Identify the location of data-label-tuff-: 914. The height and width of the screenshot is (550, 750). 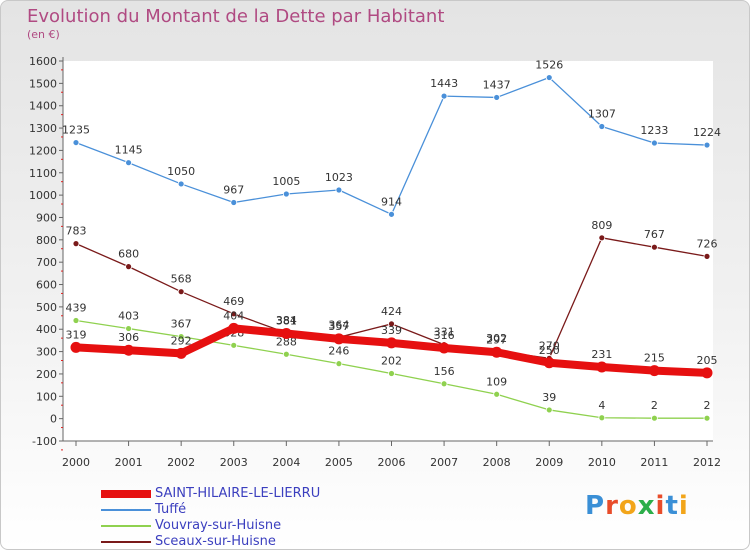
(391, 201).